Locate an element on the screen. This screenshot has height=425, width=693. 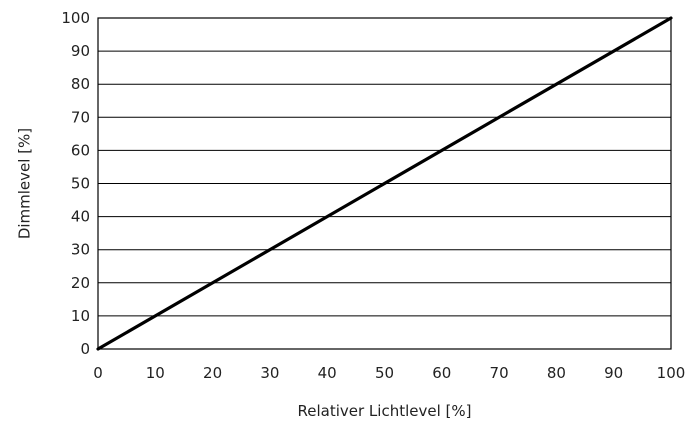
x-tick-label-10: 10 is located at coordinates (155, 373).